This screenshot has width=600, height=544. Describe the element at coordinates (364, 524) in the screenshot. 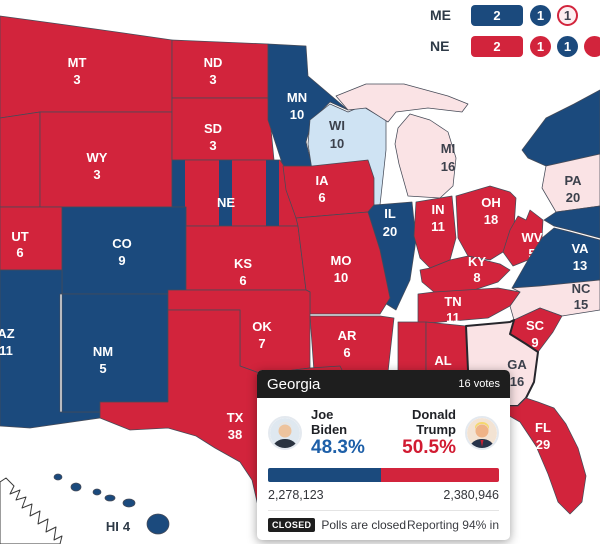

I see `polls-status-text: Polls are closed` at that location.